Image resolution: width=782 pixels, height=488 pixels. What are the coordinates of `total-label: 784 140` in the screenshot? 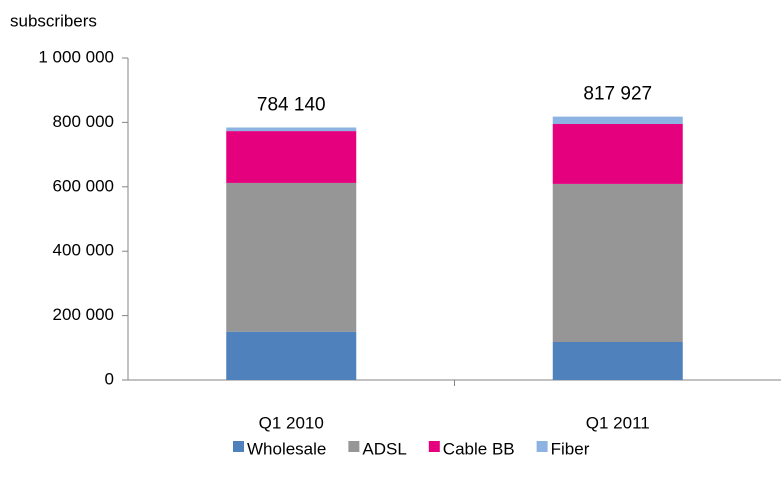 It's located at (291, 105).